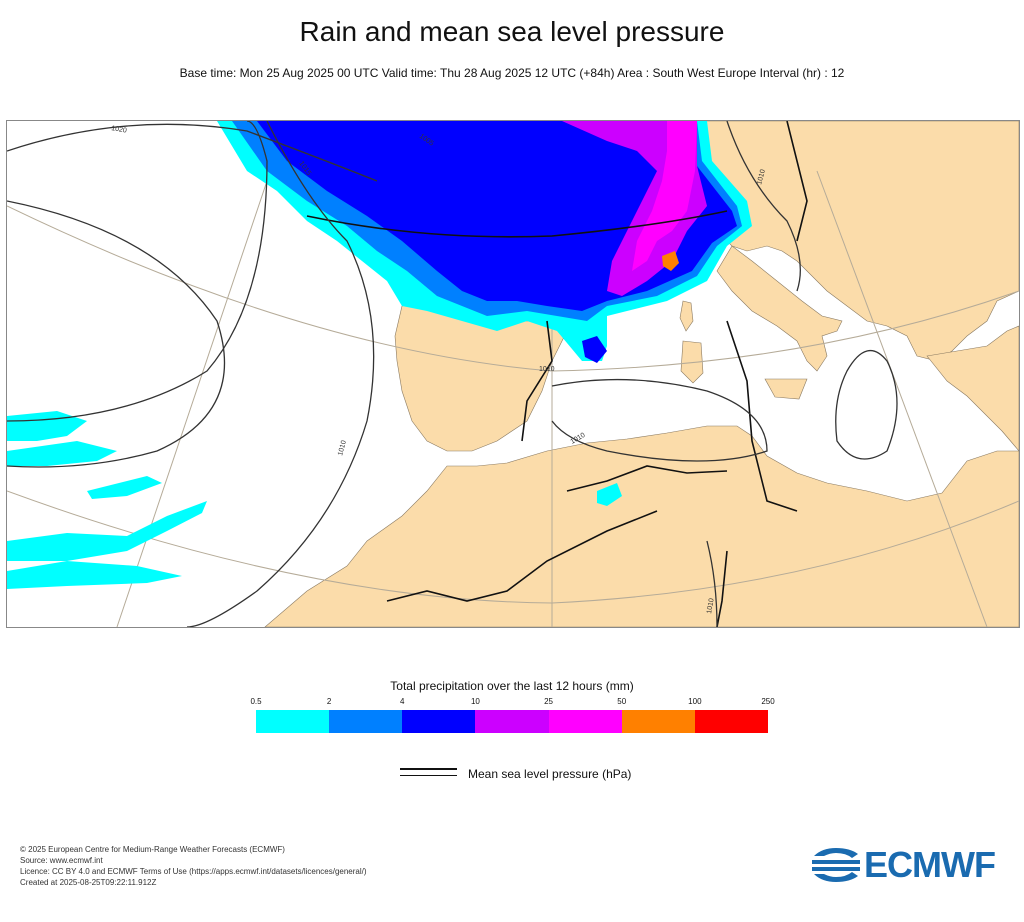 The image size is (1024, 922). Describe the element at coordinates (512, 31) in the screenshot. I see `chart-title: Rain and mean sea level pressure` at that location.